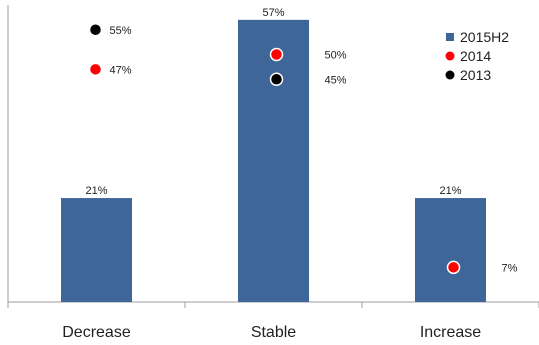 The width and height of the screenshot is (539, 345). I want to click on marker-2013-decrease, so click(95, 30).